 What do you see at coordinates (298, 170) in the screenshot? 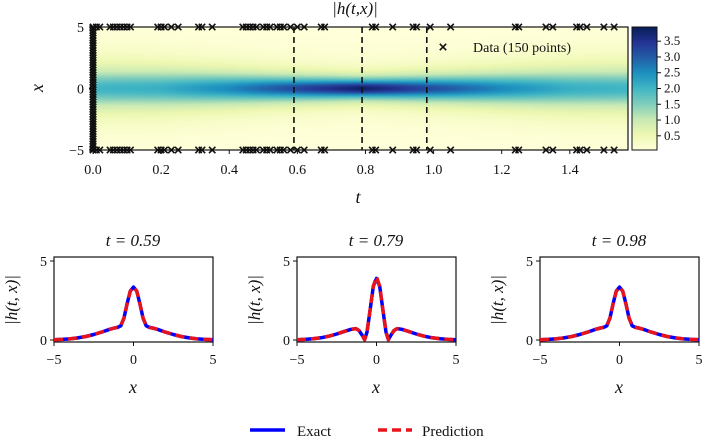
I see `x-tick-label: 0.6` at bounding box center [298, 170].